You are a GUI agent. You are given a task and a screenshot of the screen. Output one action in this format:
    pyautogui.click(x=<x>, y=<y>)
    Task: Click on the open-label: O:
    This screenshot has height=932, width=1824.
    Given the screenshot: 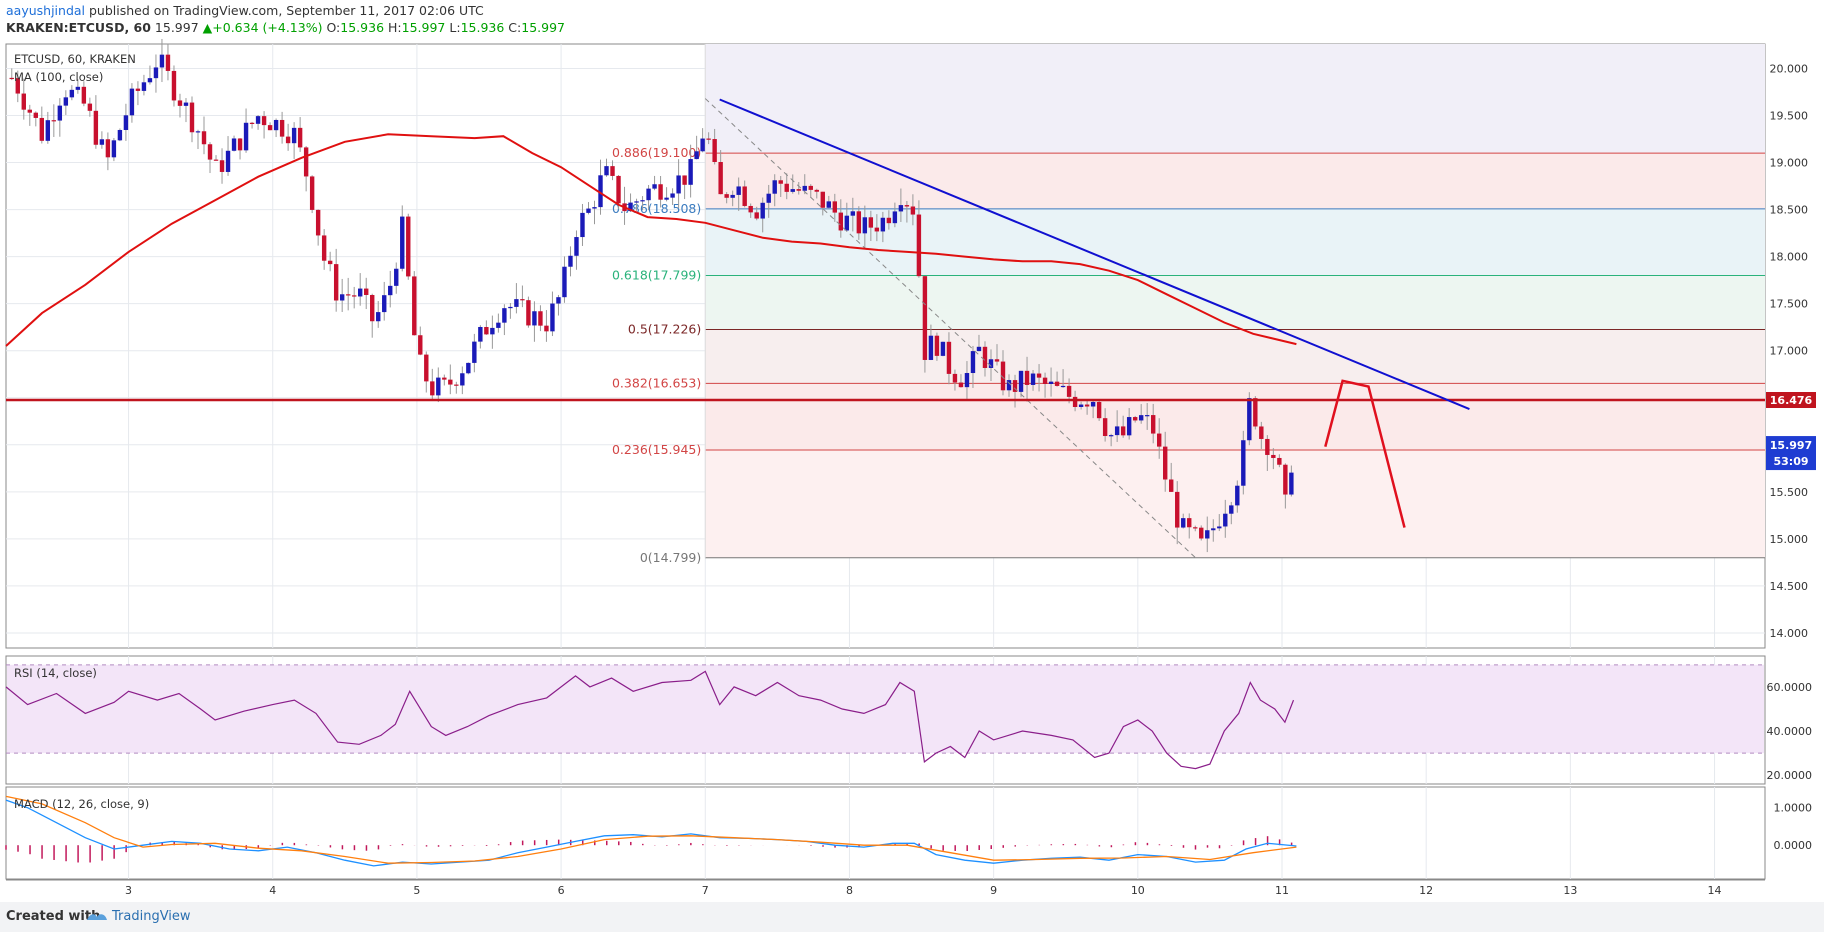 What is the action you would take?
    pyautogui.click(x=333, y=27)
    